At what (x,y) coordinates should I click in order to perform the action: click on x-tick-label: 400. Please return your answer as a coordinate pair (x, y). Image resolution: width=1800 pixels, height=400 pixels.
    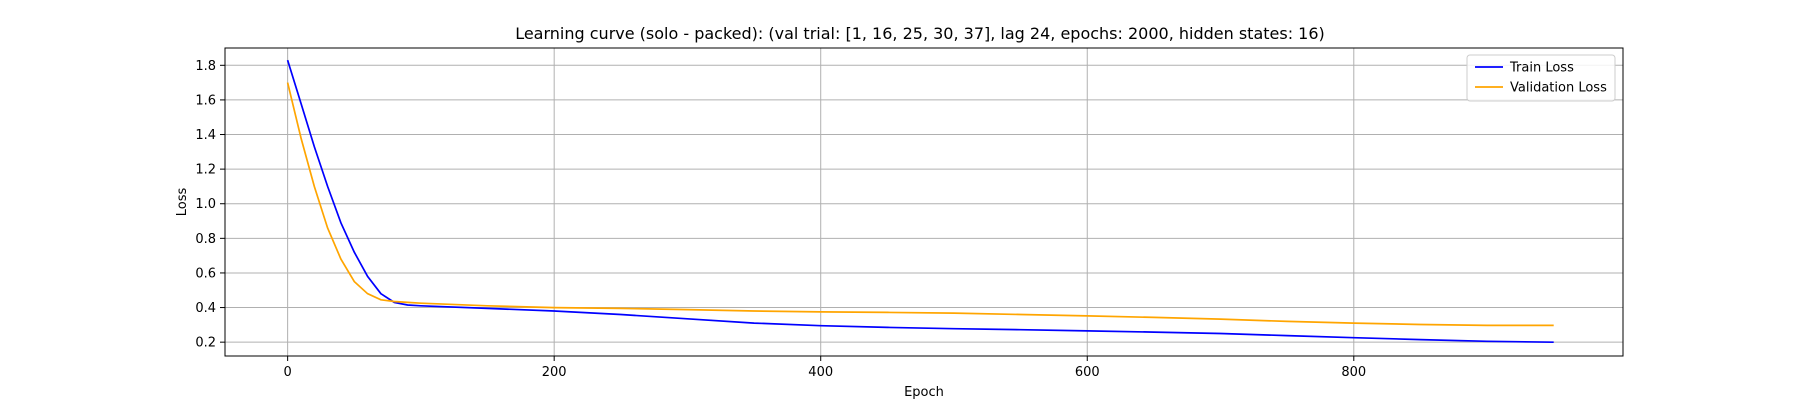
    Looking at the image, I should click on (820, 372).